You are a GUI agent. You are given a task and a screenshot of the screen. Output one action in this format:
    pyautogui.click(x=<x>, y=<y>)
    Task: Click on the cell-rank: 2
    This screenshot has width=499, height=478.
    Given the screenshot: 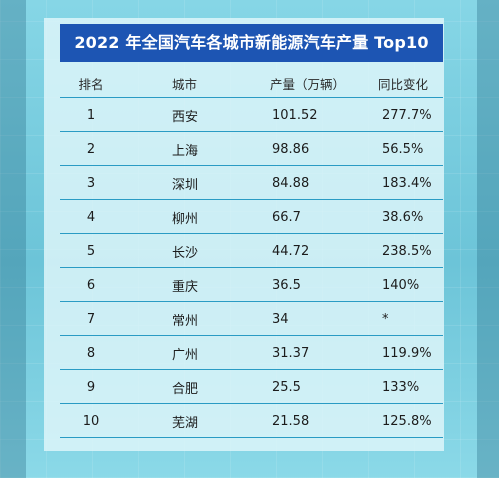 What is the action you would take?
    pyautogui.click(x=91, y=149)
    